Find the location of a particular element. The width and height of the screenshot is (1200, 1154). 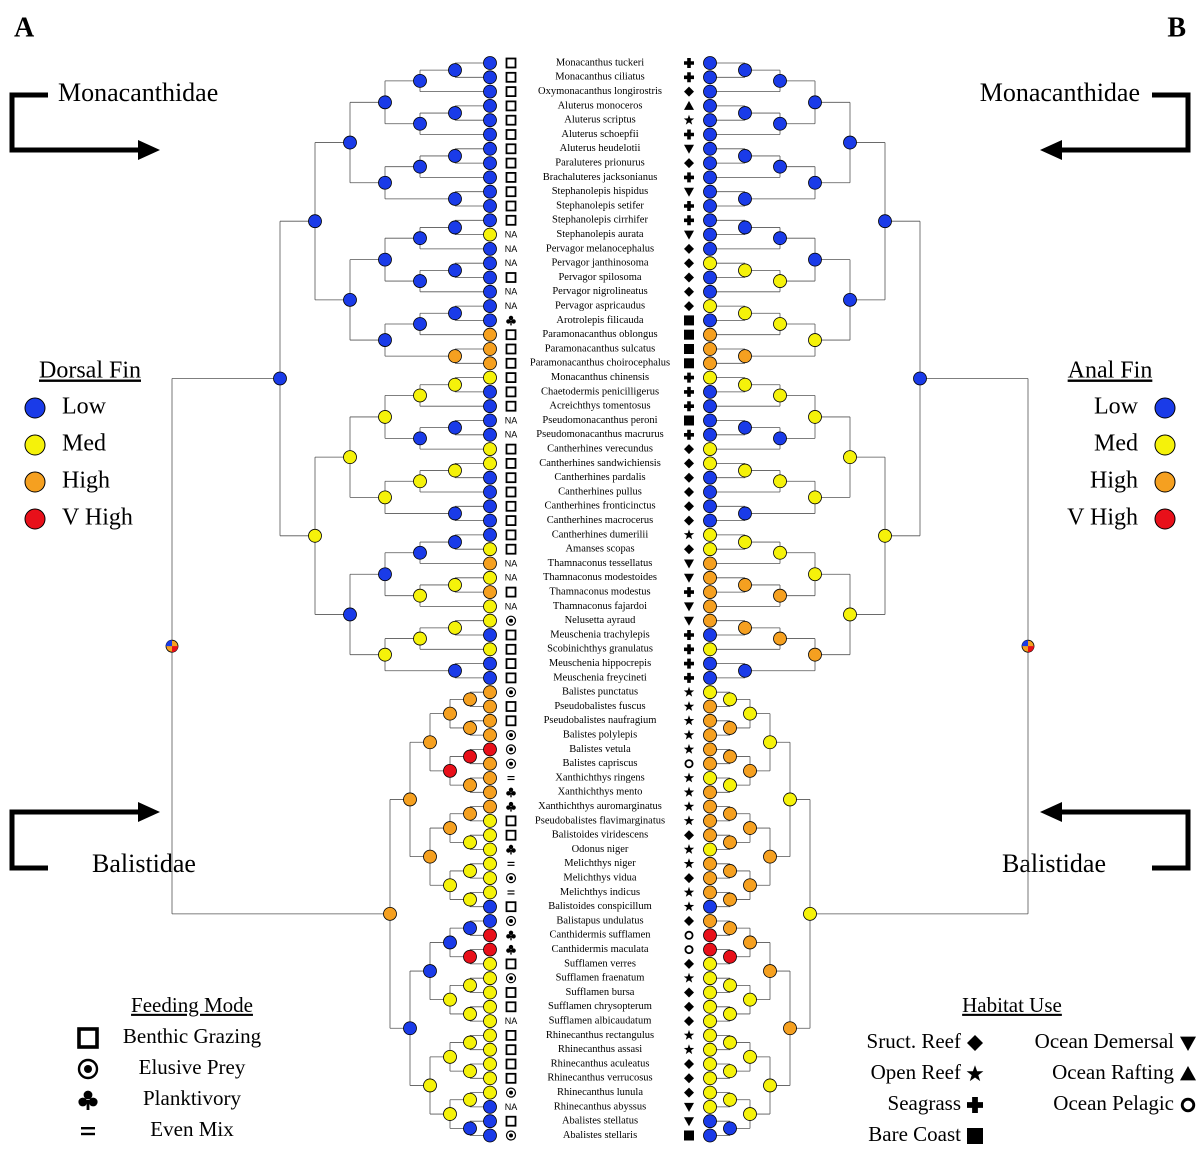

species-name: Cantherhines macrocerus is located at coordinates (600, 520).